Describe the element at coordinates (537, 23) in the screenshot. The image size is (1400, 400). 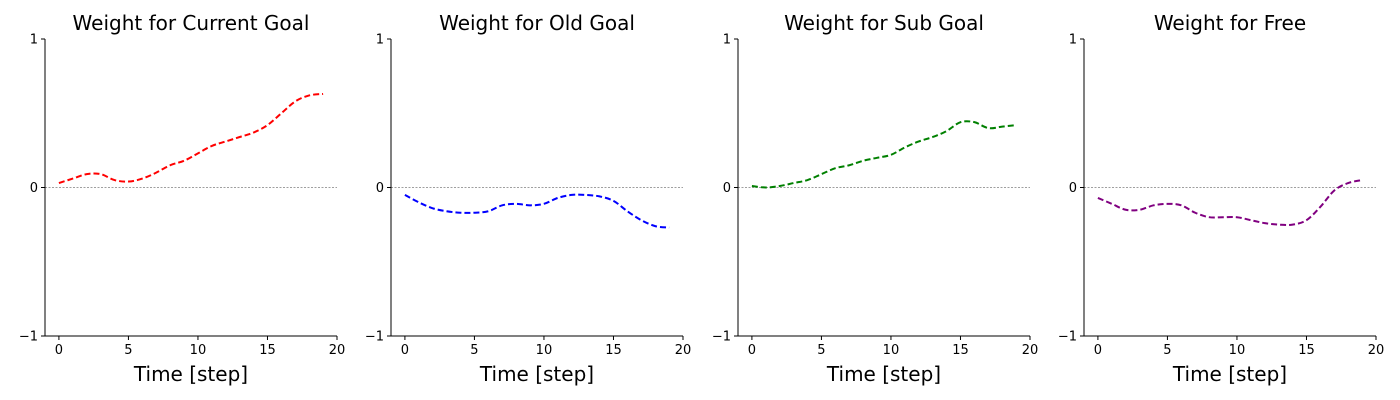
I see `subplot-title: Weight for Old Goal` at that location.